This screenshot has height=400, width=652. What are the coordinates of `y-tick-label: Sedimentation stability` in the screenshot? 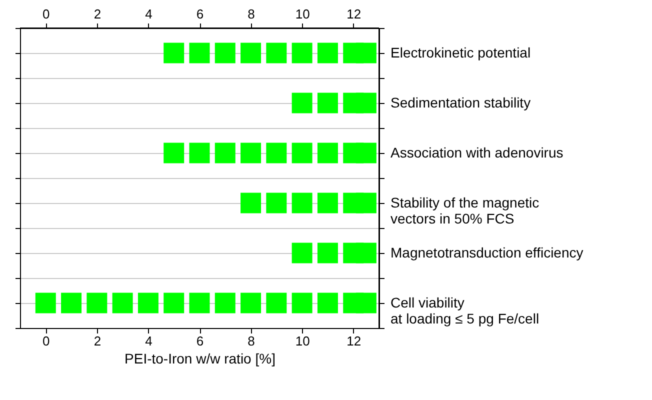 It's located at (460, 102).